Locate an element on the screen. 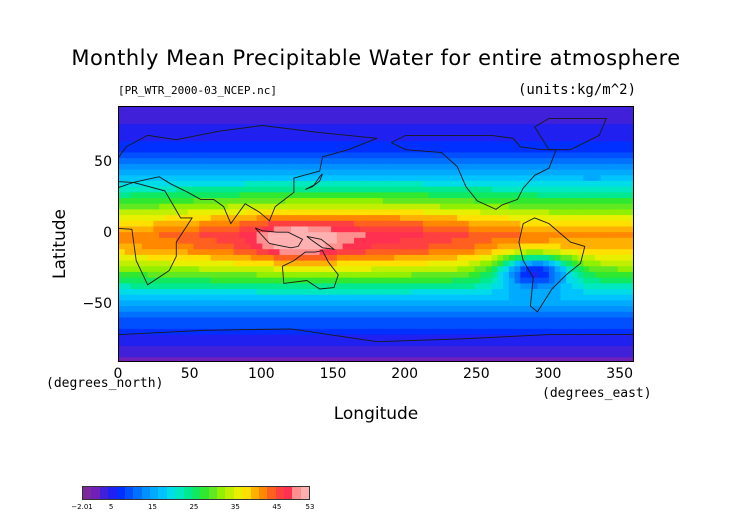  colorbar-swatch is located at coordinates (229, 493).